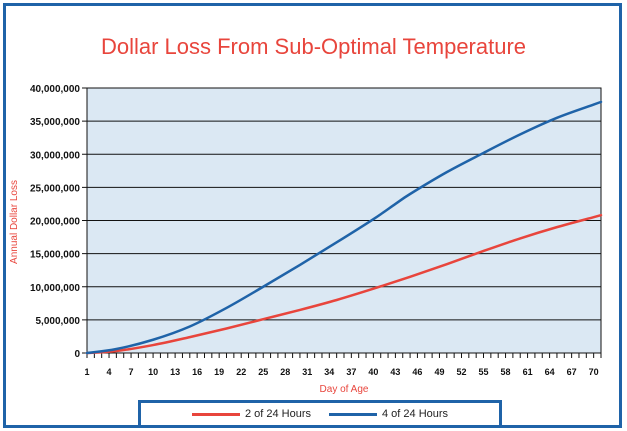 Image resolution: width=627 pixels, height=431 pixels. What do you see at coordinates (351, 372) in the screenshot?
I see `x-tick-label: 37` at bounding box center [351, 372].